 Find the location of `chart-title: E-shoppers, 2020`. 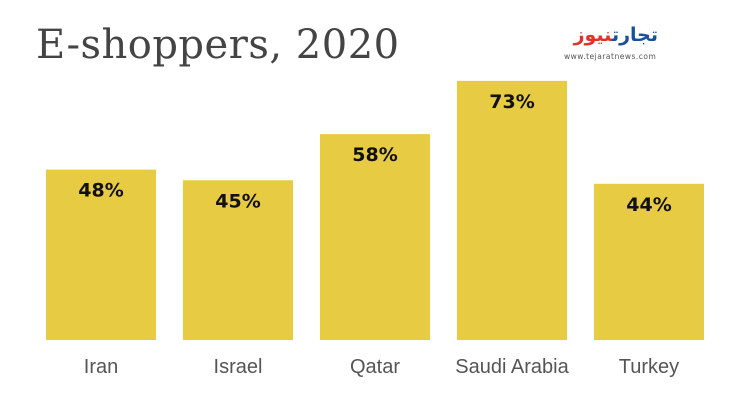

chart-title: E-shoppers, 2020 is located at coordinates (218, 45).